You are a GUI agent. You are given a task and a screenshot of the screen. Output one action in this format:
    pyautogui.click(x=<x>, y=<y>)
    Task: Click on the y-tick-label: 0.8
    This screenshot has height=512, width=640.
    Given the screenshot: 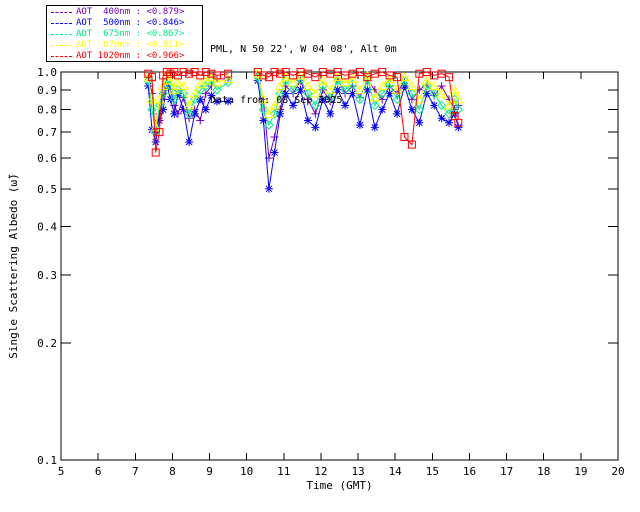 What is the action you would take?
    pyautogui.click(x=47, y=110)
    